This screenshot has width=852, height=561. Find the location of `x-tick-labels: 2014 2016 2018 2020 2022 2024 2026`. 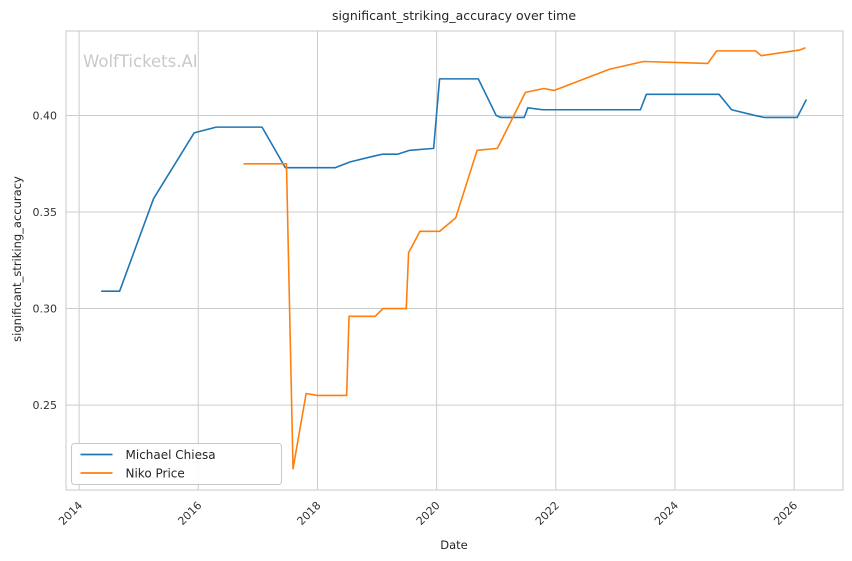

x-tick-labels: 2014 2016 2018 2020 2022 2024 2026 is located at coordinates (428, 513).